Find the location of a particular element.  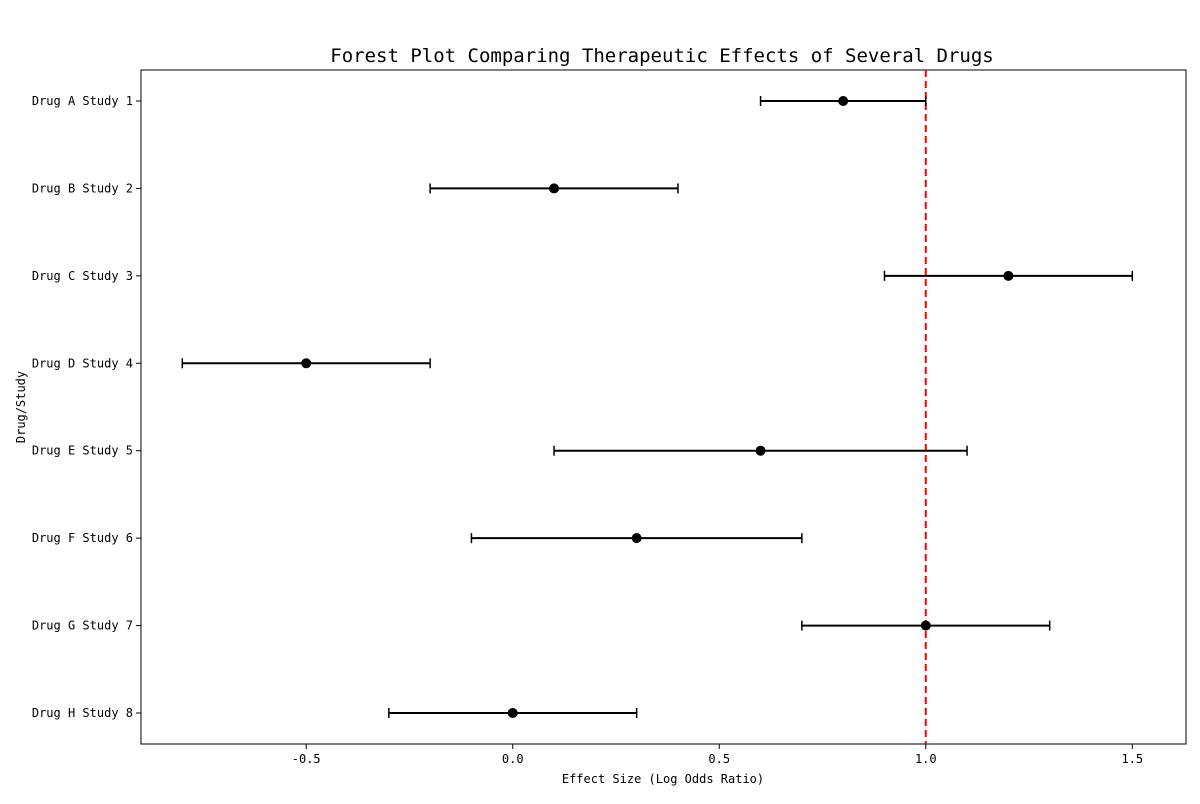

y-tick-label: Drug H Study 8 is located at coordinates (82, 713).